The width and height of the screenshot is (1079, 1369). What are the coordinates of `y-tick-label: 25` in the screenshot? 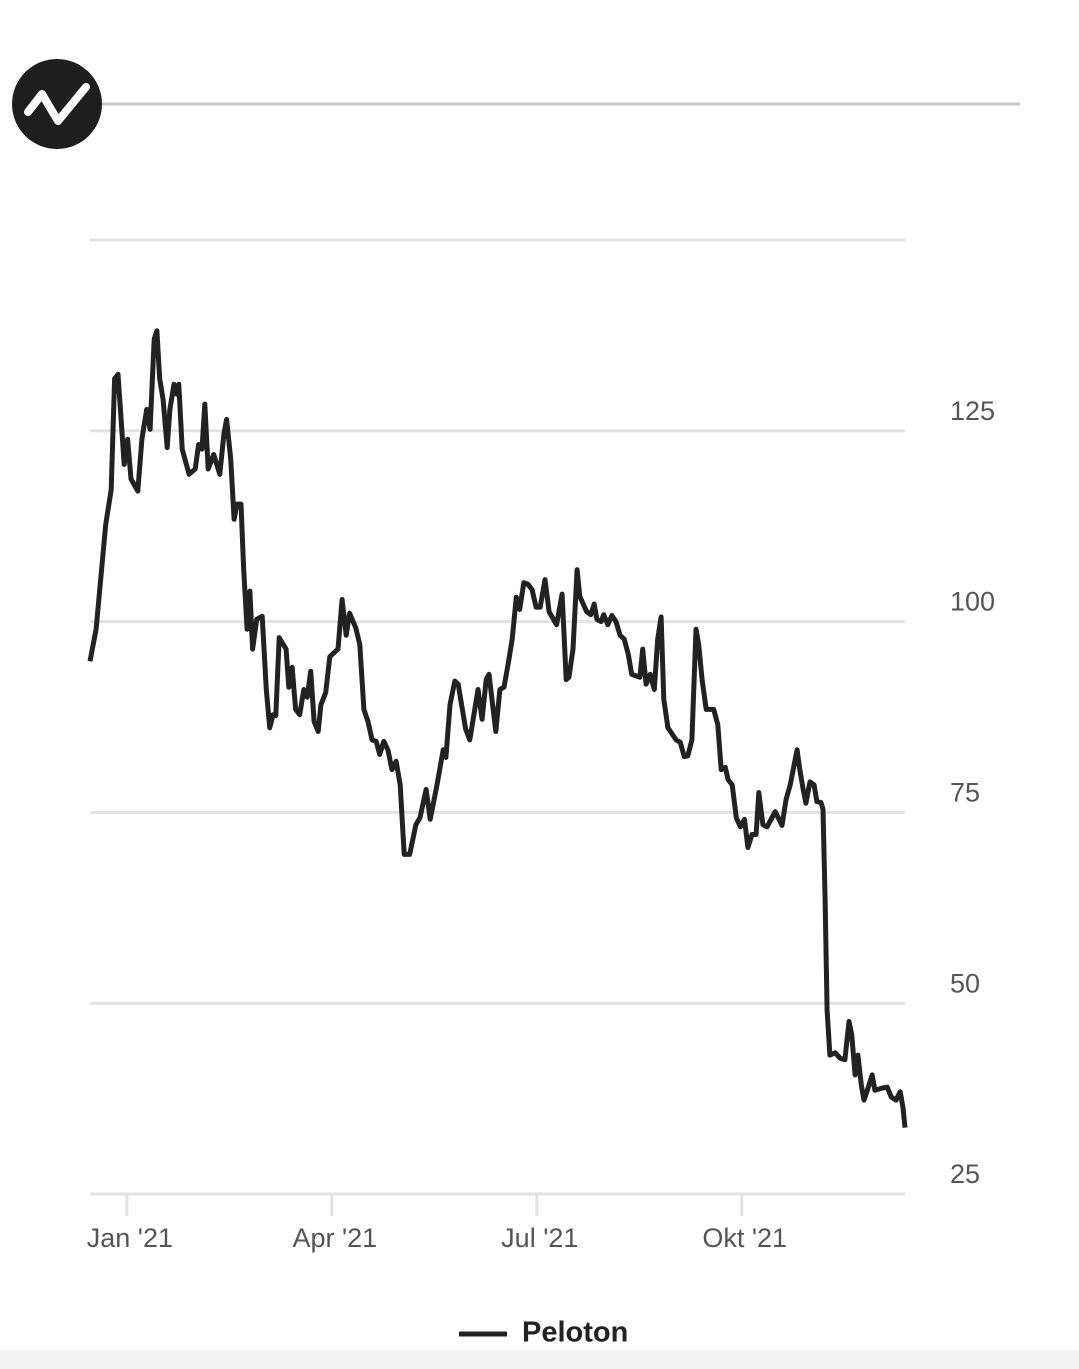 It's located at (965, 1174).